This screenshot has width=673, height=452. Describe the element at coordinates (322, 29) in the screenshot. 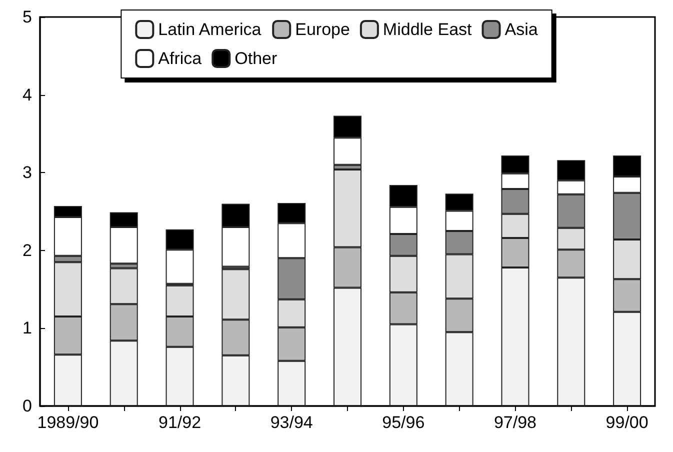

I see `legend-label: Europe` at that location.